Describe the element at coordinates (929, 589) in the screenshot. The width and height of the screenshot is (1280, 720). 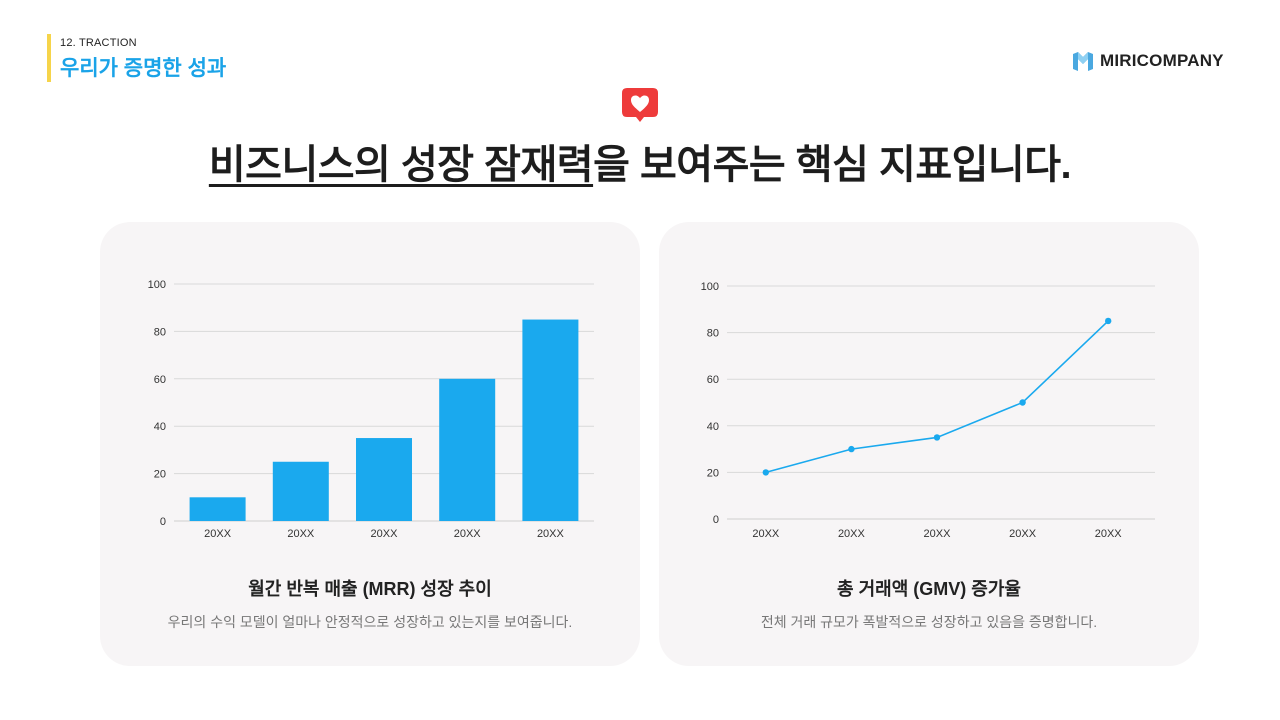
I see `gmv-card-title: 총 거래액 (GMV) 증가율` at that location.